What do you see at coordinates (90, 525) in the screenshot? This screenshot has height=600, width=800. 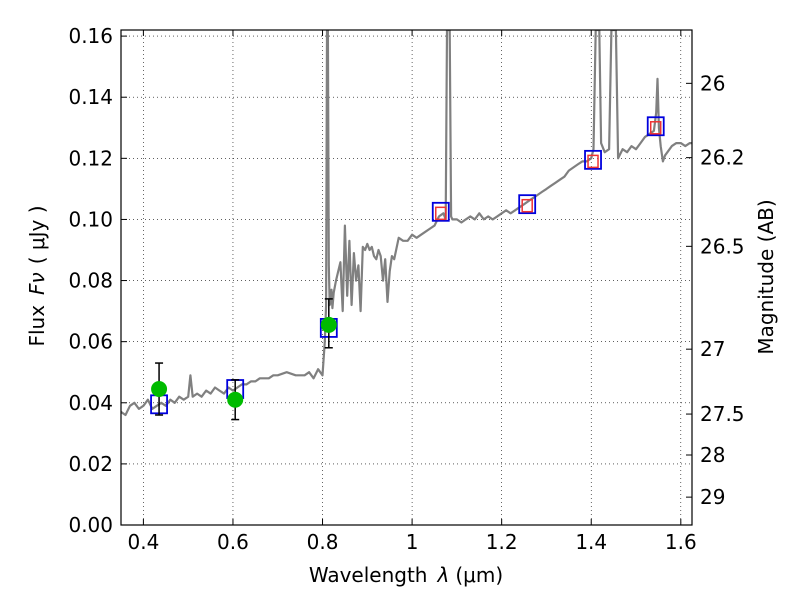 I see `y-tick-label: 0.00` at bounding box center [90, 525].